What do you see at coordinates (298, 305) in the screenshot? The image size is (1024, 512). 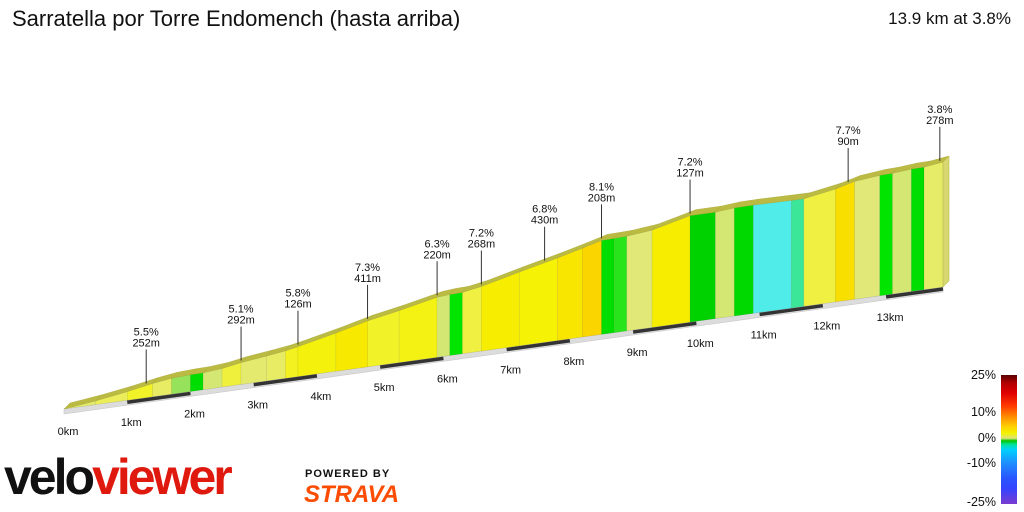 I see `segment-length-label: 126m` at bounding box center [298, 305].